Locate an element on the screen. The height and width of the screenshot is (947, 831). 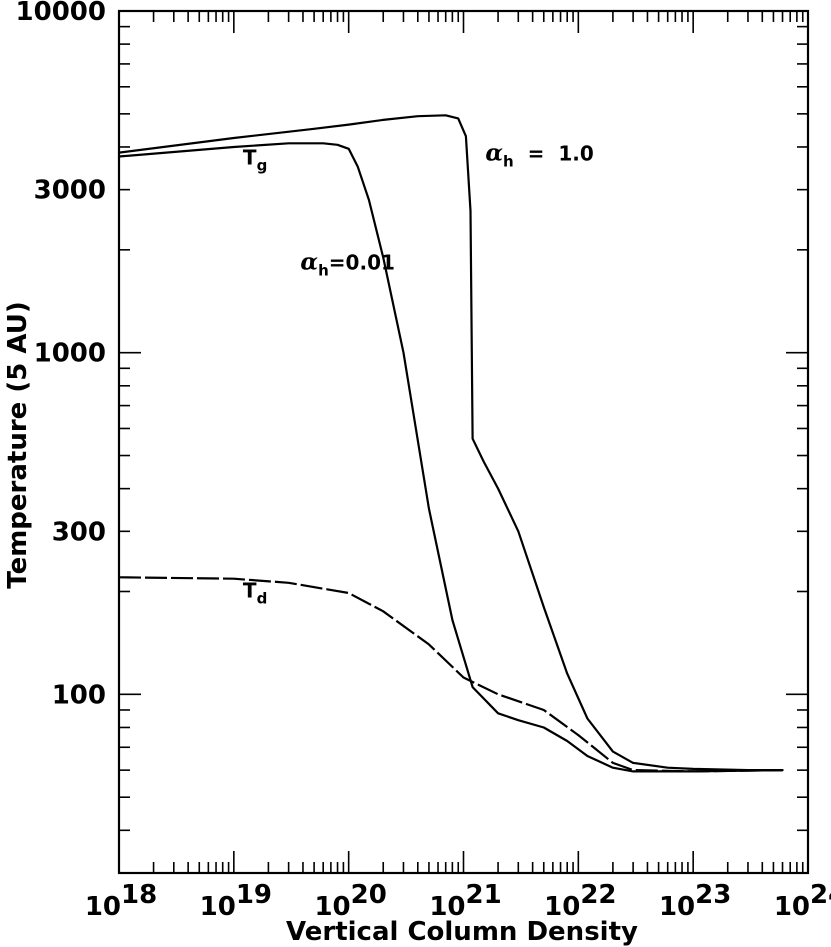
svg-text: 21 is located at coordinates (484, 895).